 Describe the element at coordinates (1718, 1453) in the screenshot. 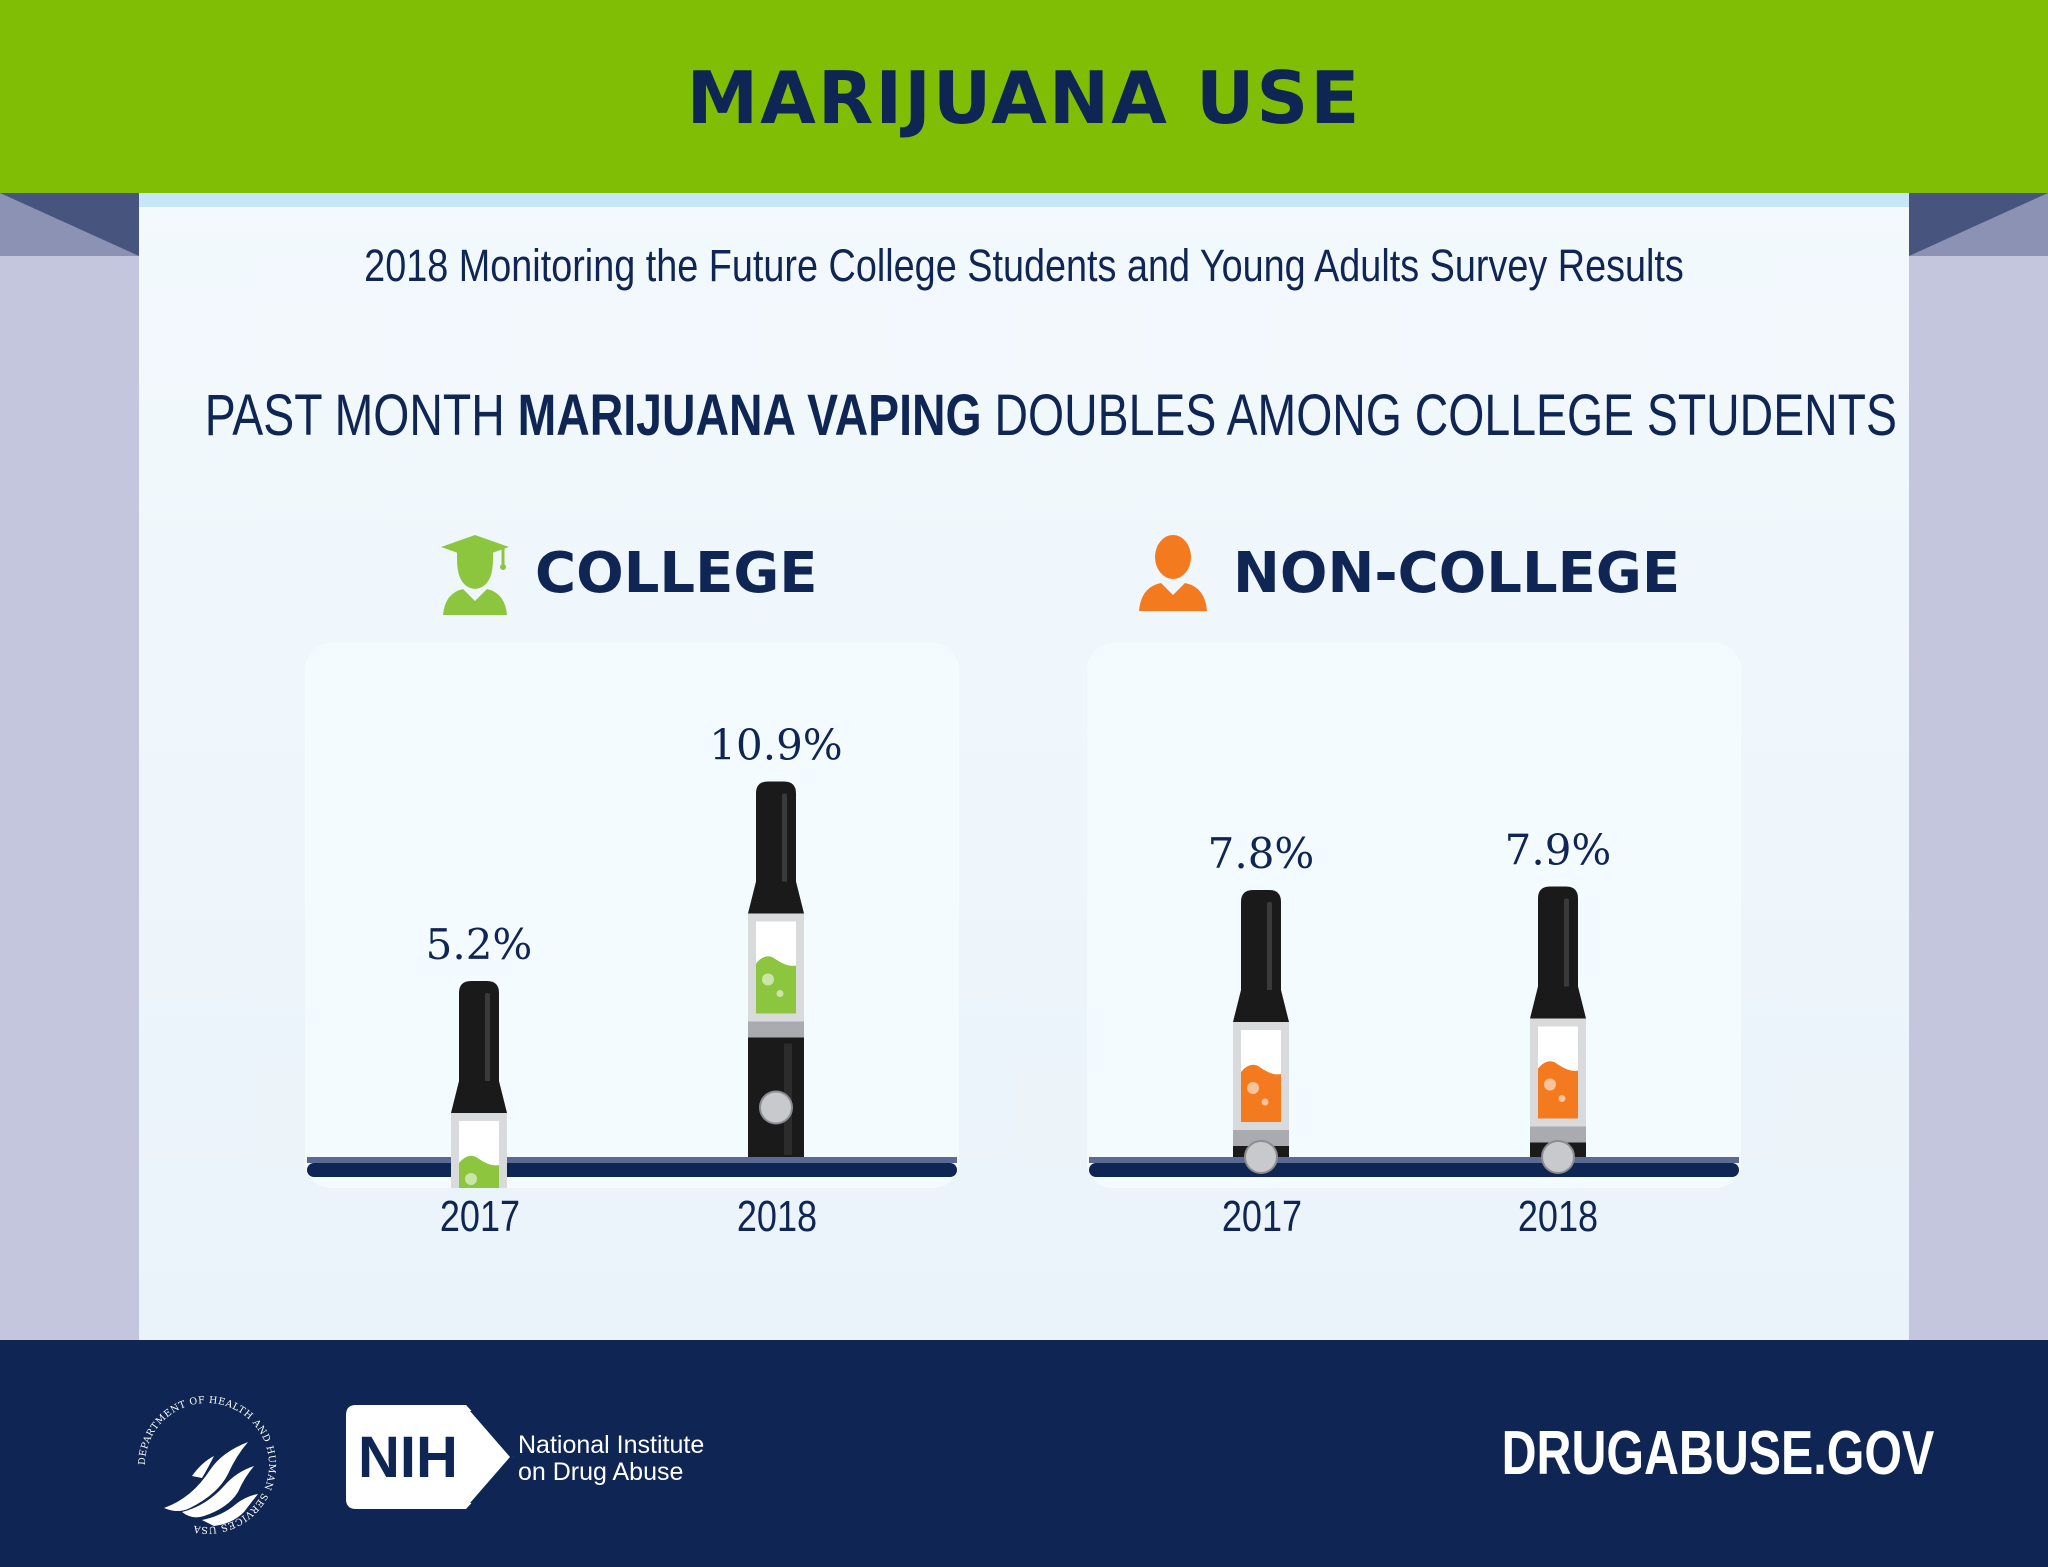

I see `website-link: DRUGABUSE.GOV` at that location.